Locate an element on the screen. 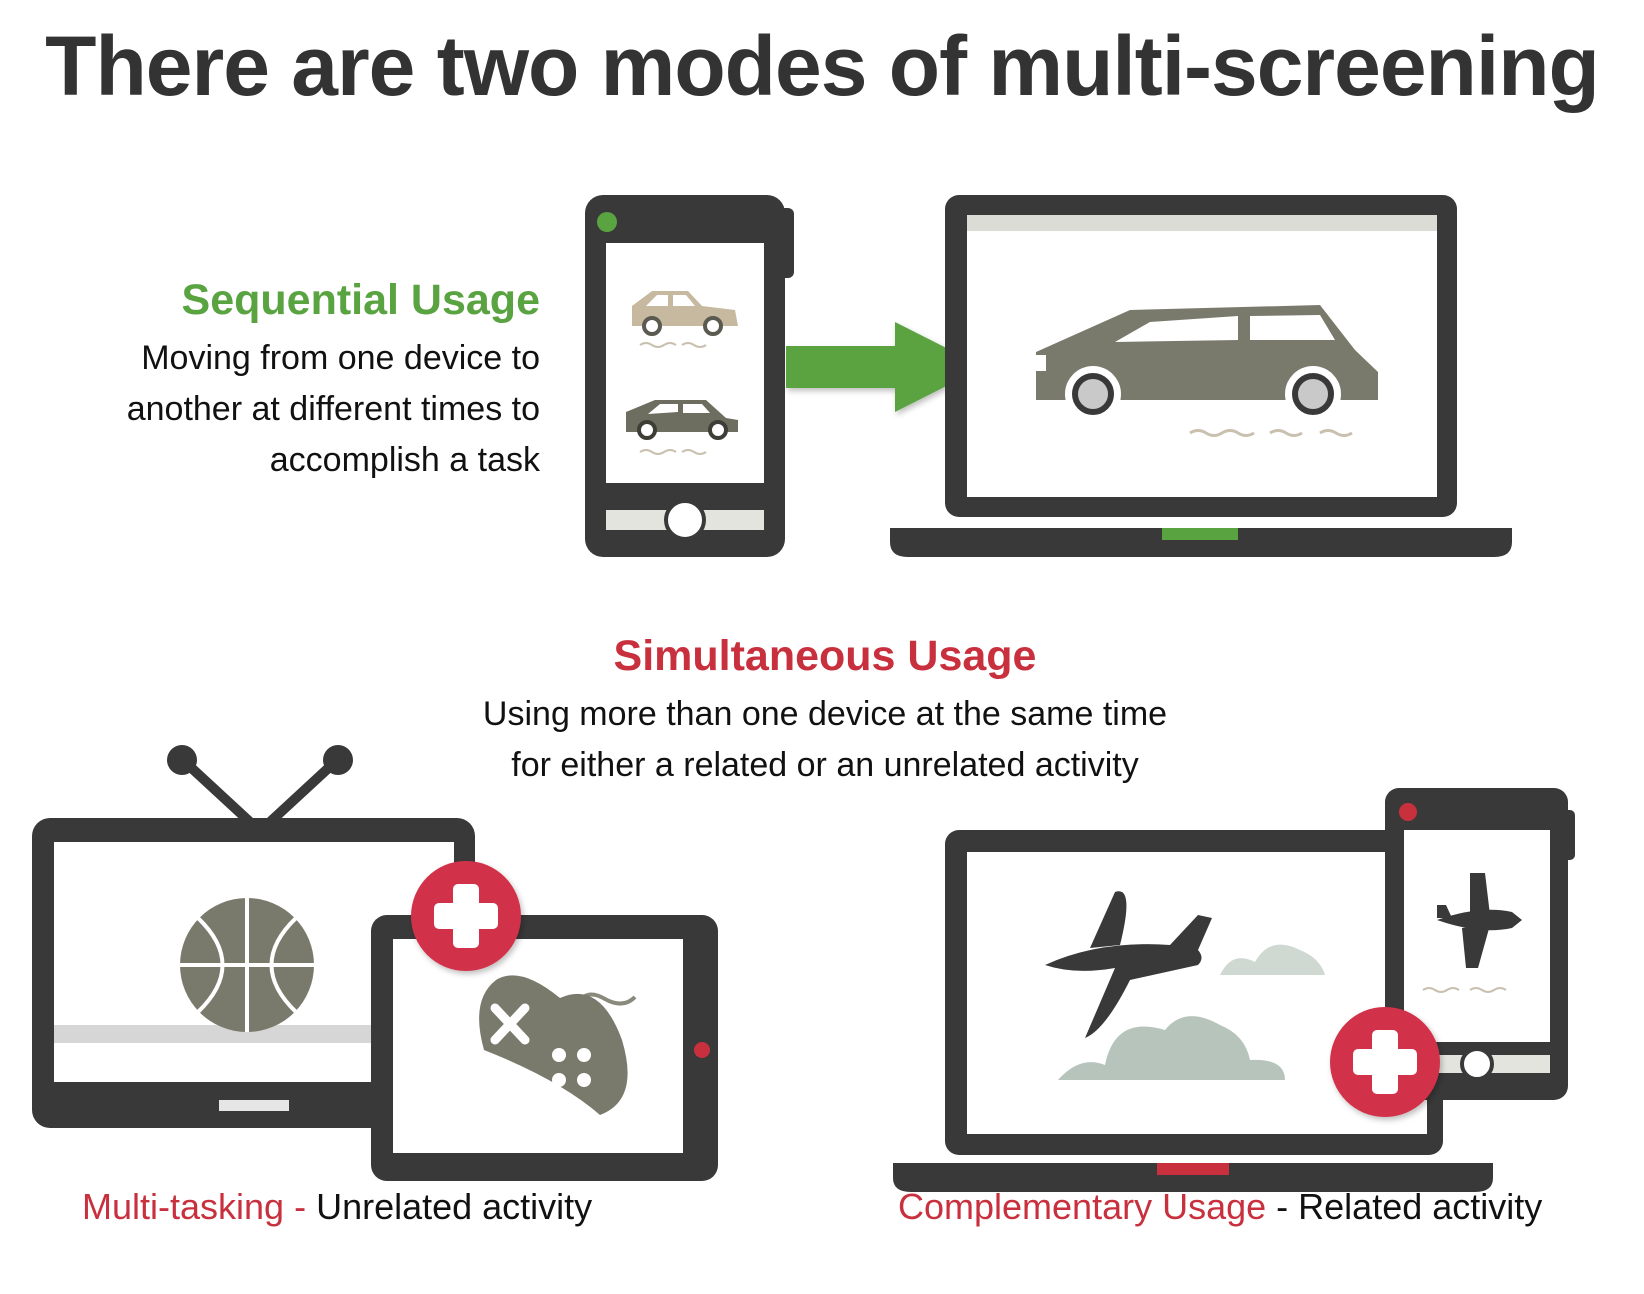 Image resolution: width=1644 pixels, height=1294 pixels. sequential-usage-heading: Sequential Usage is located at coordinates (360, 300).